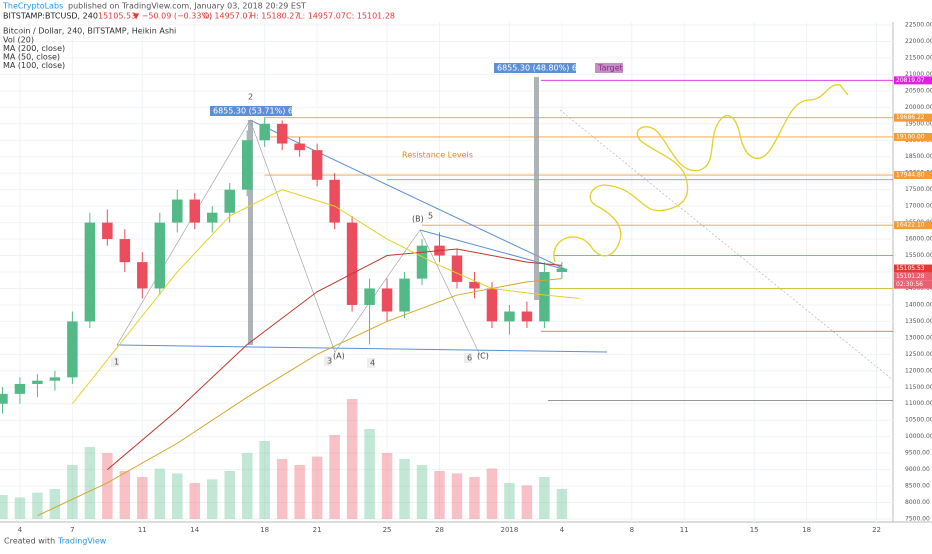 The height and width of the screenshot is (554, 932). What do you see at coordinates (194, 530) in the screenshot?
I see `x-tick-label: 14` at bounding box center [194, 530].